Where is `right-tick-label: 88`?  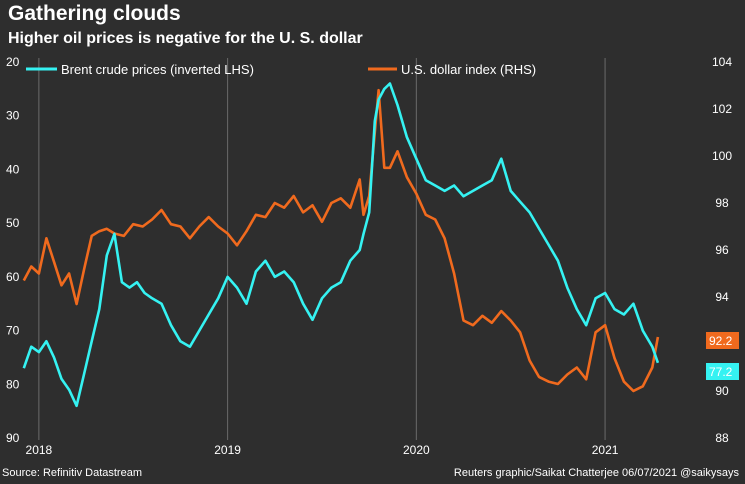 right-tick-label: 88 is located at coordinates (722, 438).